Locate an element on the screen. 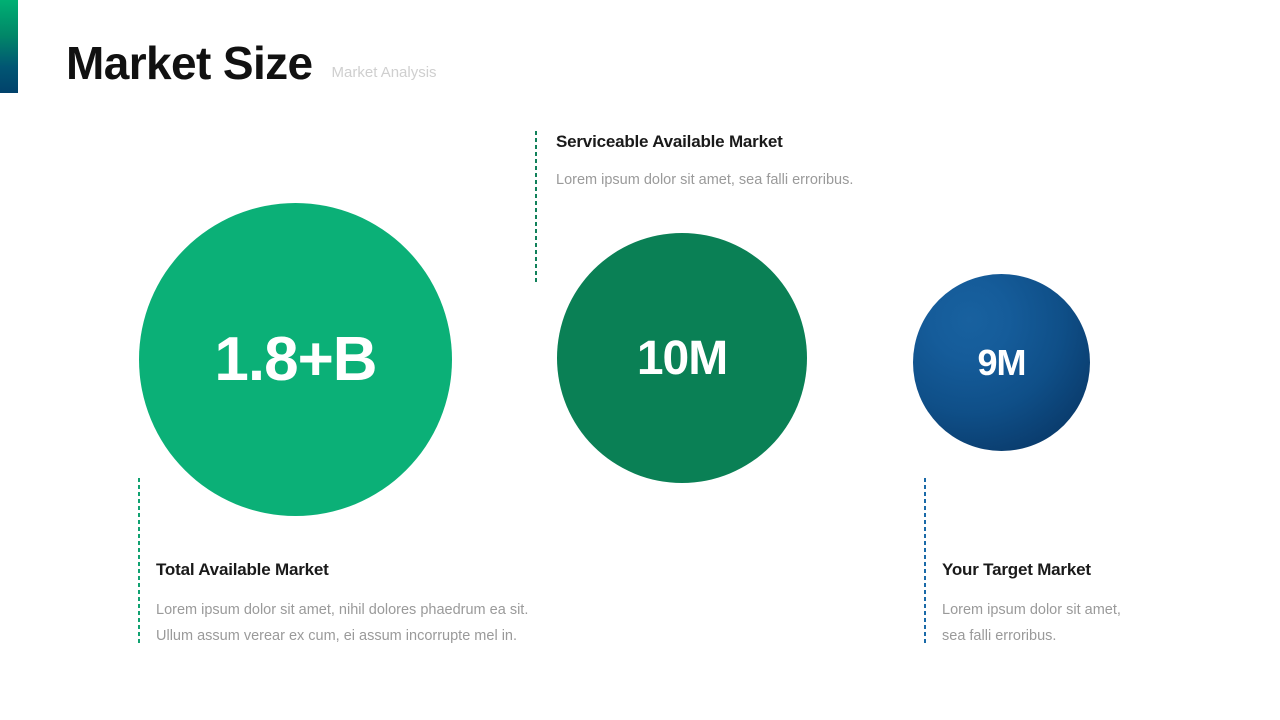  connector-line-tam is located at coordinates (139, 562).